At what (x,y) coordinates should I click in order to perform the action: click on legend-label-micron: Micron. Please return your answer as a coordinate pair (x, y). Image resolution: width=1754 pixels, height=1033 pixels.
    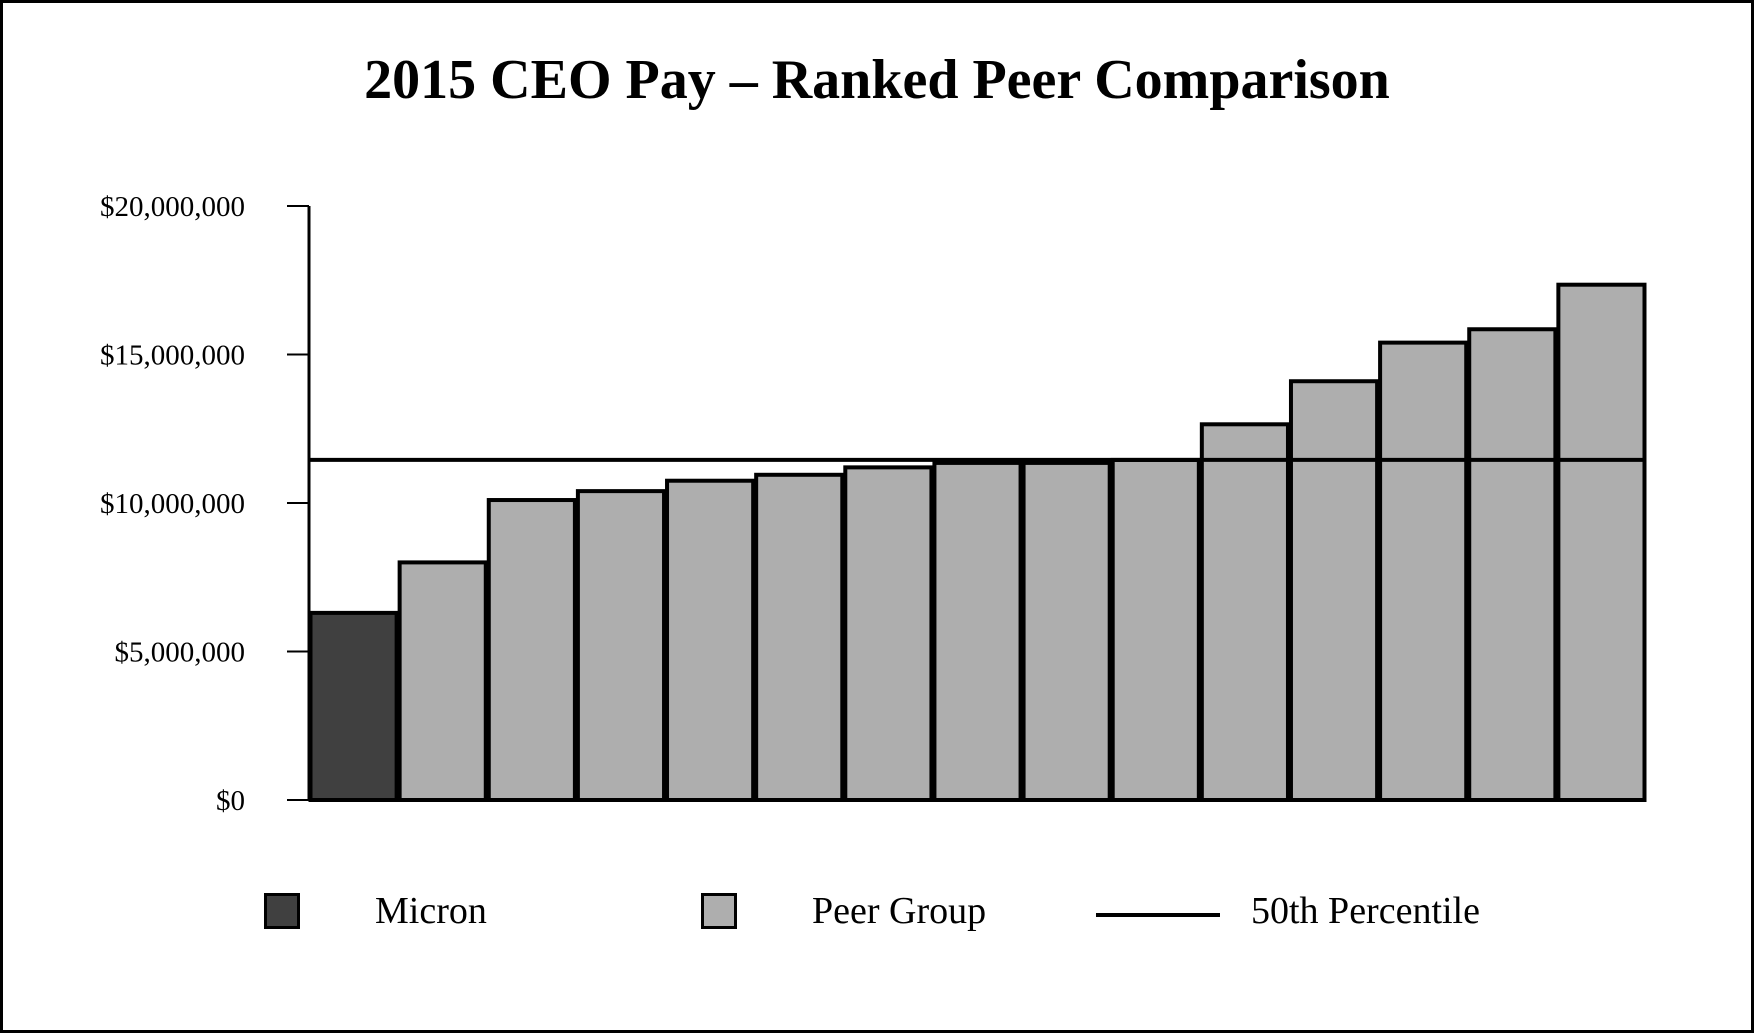
    Looking at the image, I should click on (431, 911).